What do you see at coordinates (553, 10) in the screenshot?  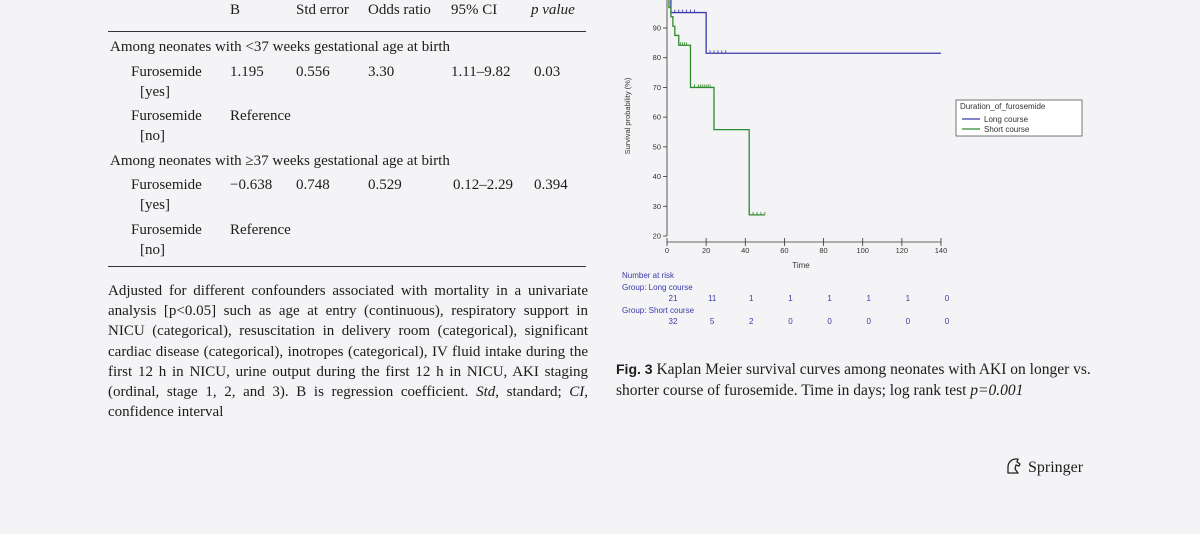 I see `col-header-p-value: p value` at bounding box center [553, 10].